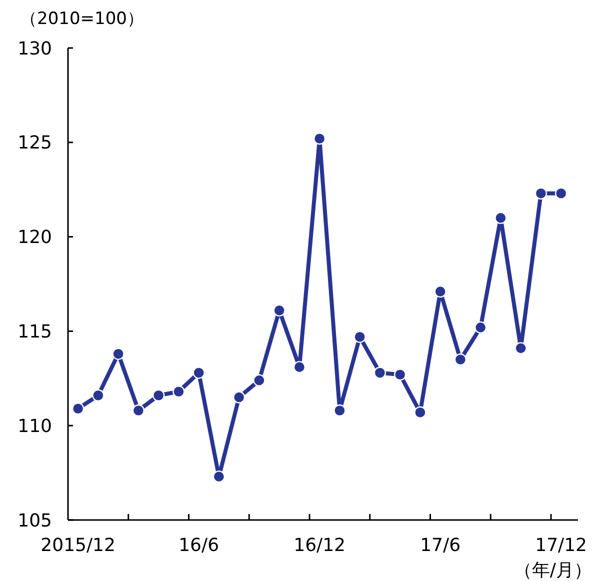  I want to click on y-tick-label: 130, so click(35, 49).